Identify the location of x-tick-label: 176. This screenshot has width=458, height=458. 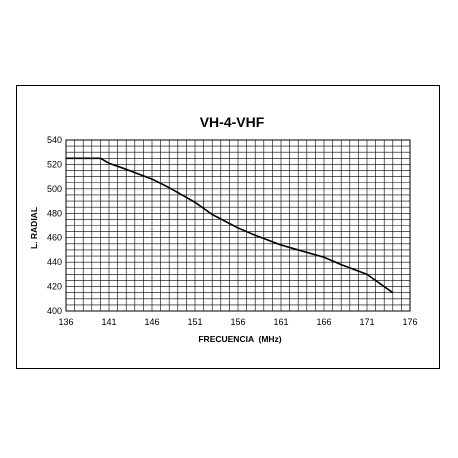
(409, 322).